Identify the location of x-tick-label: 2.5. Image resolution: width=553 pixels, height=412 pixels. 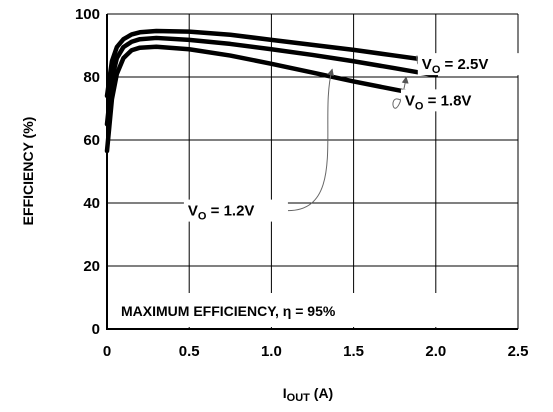
(518, 351).